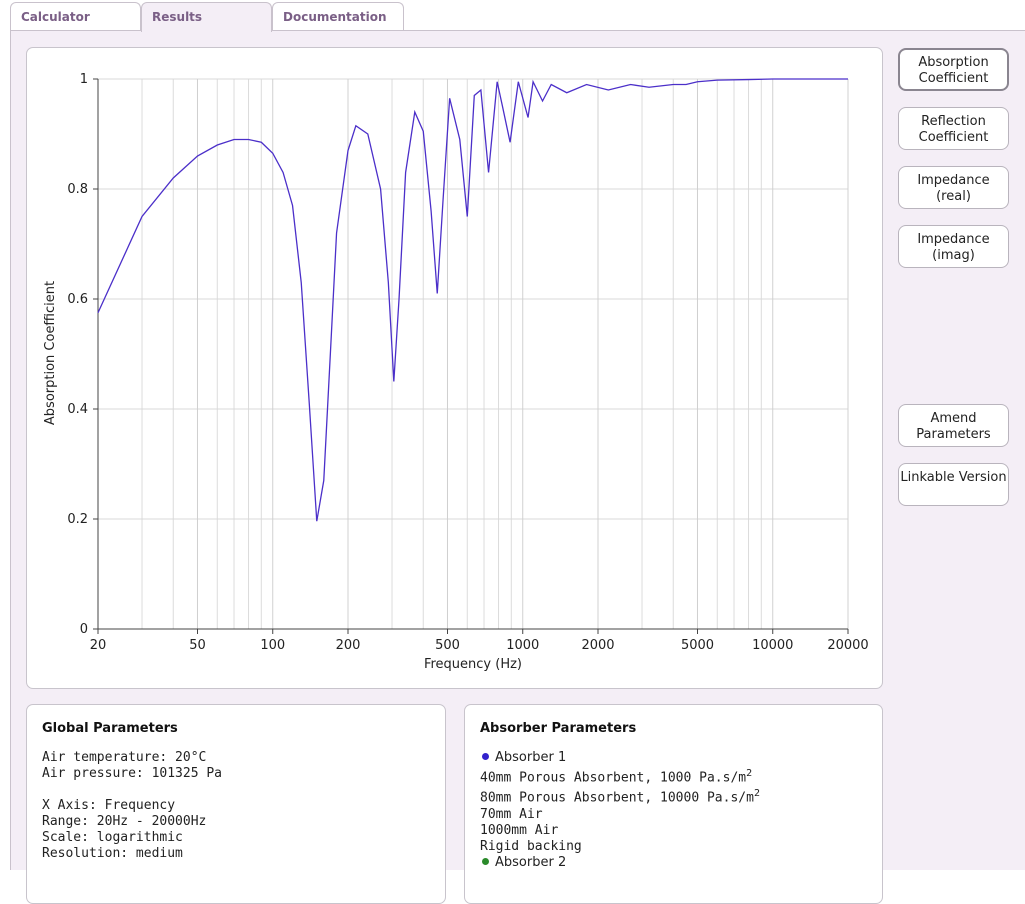 The height and width of the screenshot is (904, 1025). What do you see at coordinates (519, 830) in the screenshot?
I see `layer-text: 1000mm Air` at bounding box center [519, 830].